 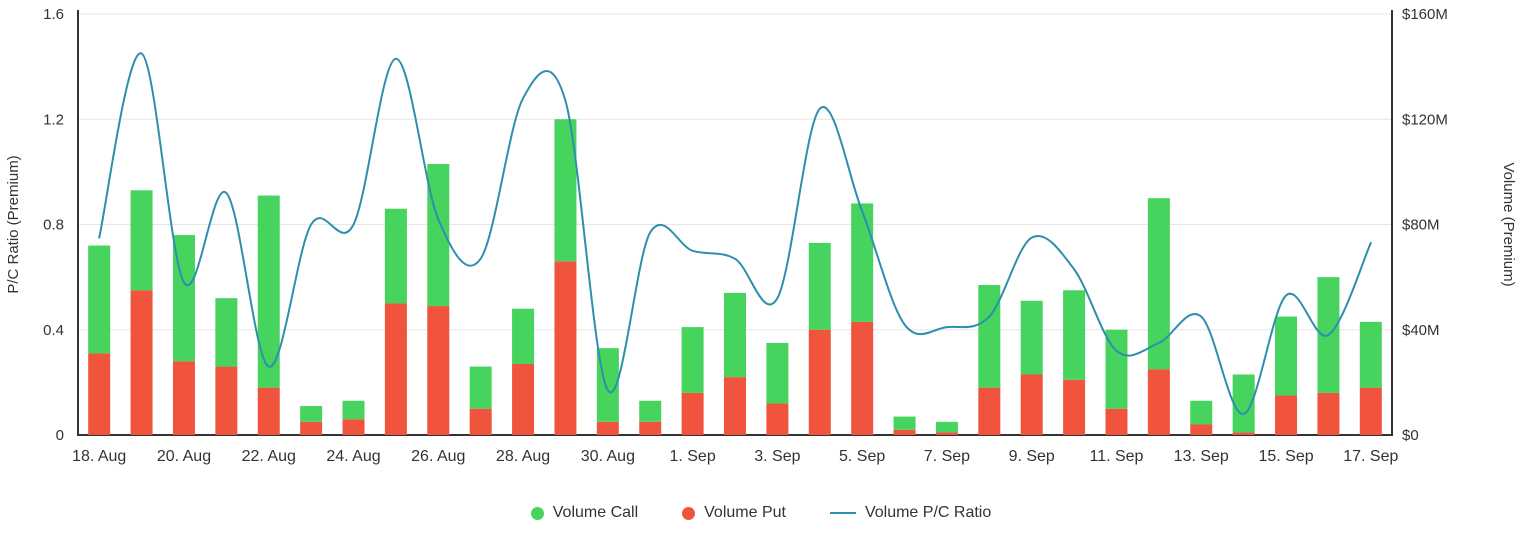 I want to click on x-tick-label: 7. Sep, so click(x=947, y=456).